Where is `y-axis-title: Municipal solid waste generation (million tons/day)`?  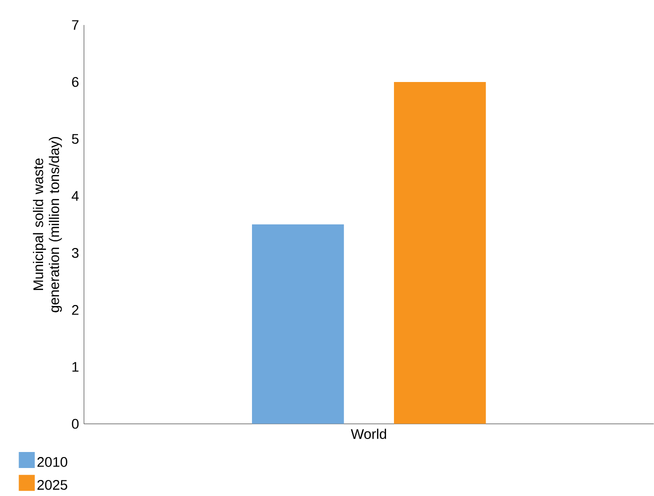 y-axis-title: Municipal solid waste generation (million tons/day) is located at coordinates (47, 224).